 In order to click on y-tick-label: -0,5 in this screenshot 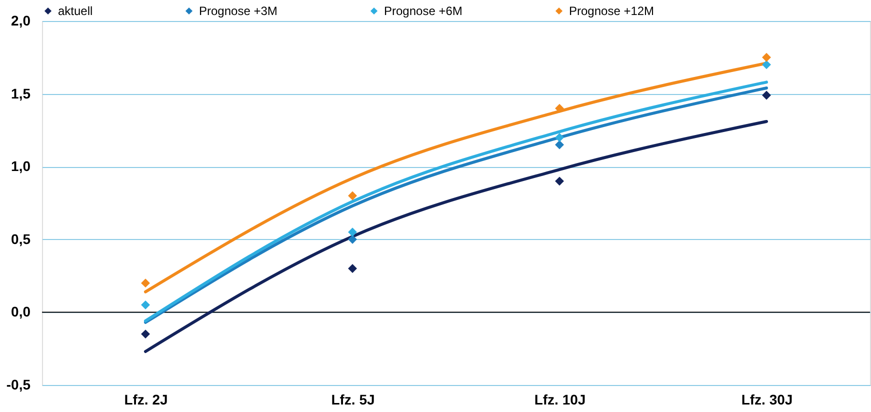, I will do `click(18, 384)`.